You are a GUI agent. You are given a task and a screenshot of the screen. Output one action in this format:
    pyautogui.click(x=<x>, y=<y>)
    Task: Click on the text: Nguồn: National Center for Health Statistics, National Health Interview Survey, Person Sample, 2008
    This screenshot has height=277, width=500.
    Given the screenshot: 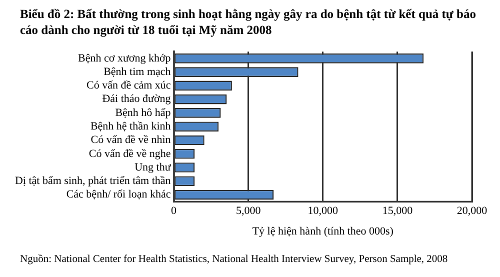 What is the action you would take?
    pyautogui.click(x=234, y=259)
    